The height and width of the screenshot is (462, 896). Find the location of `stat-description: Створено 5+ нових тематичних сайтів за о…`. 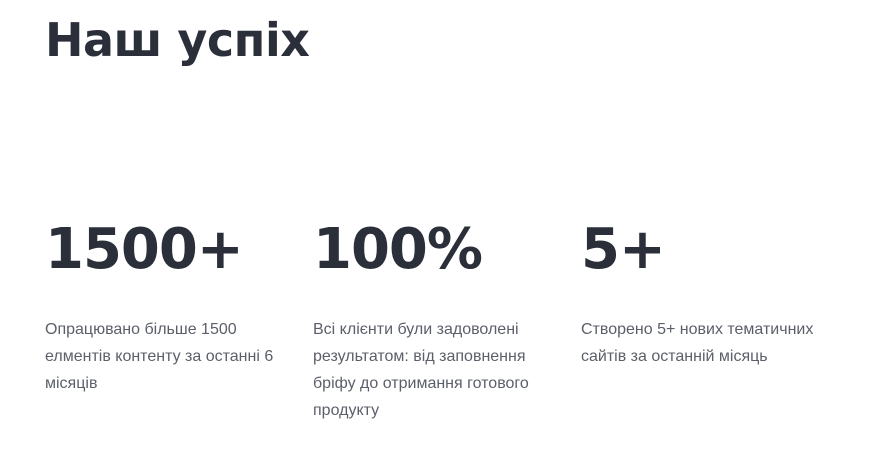

stat-description: Створено 5+ нових тематичних сайтів за о… is located at coordinates (697, 343).